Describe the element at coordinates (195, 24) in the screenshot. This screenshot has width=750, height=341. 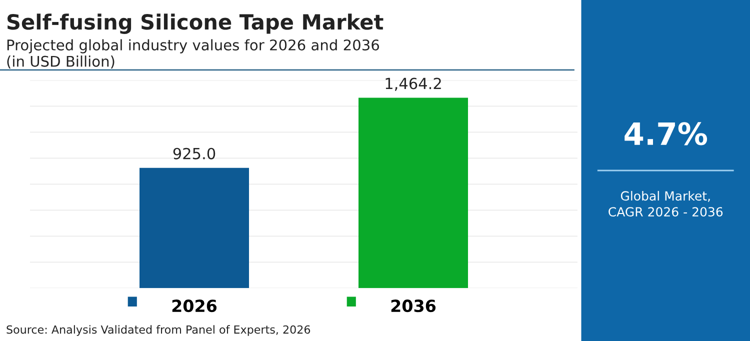
I see `chart-title: Self-fusing Silicone Tape Market` at that location.